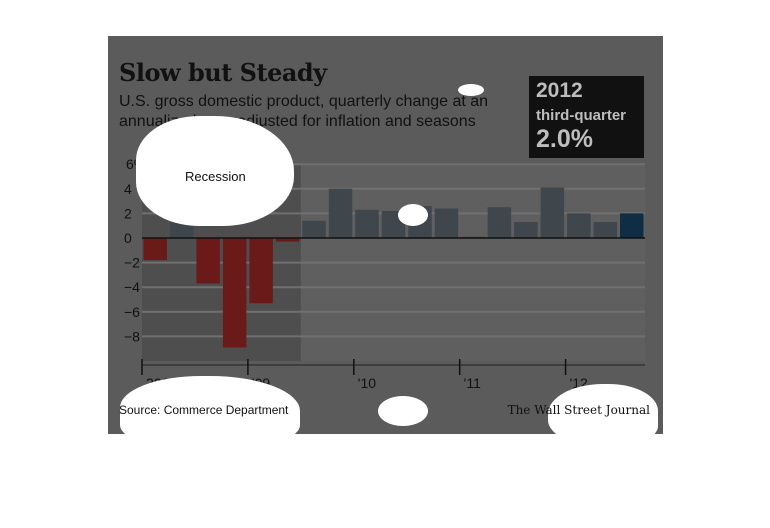  Describe the element at coordinates (526, 230) in the screenshot. I see `bar-2011-q3` at that location.